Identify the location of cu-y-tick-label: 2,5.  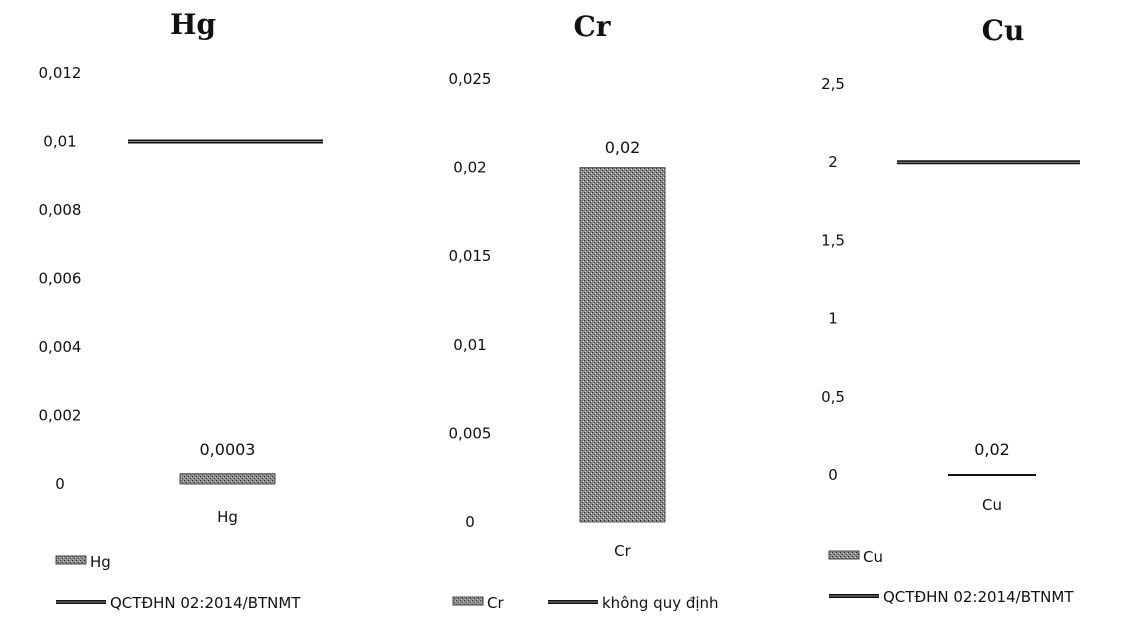
(833, 84).